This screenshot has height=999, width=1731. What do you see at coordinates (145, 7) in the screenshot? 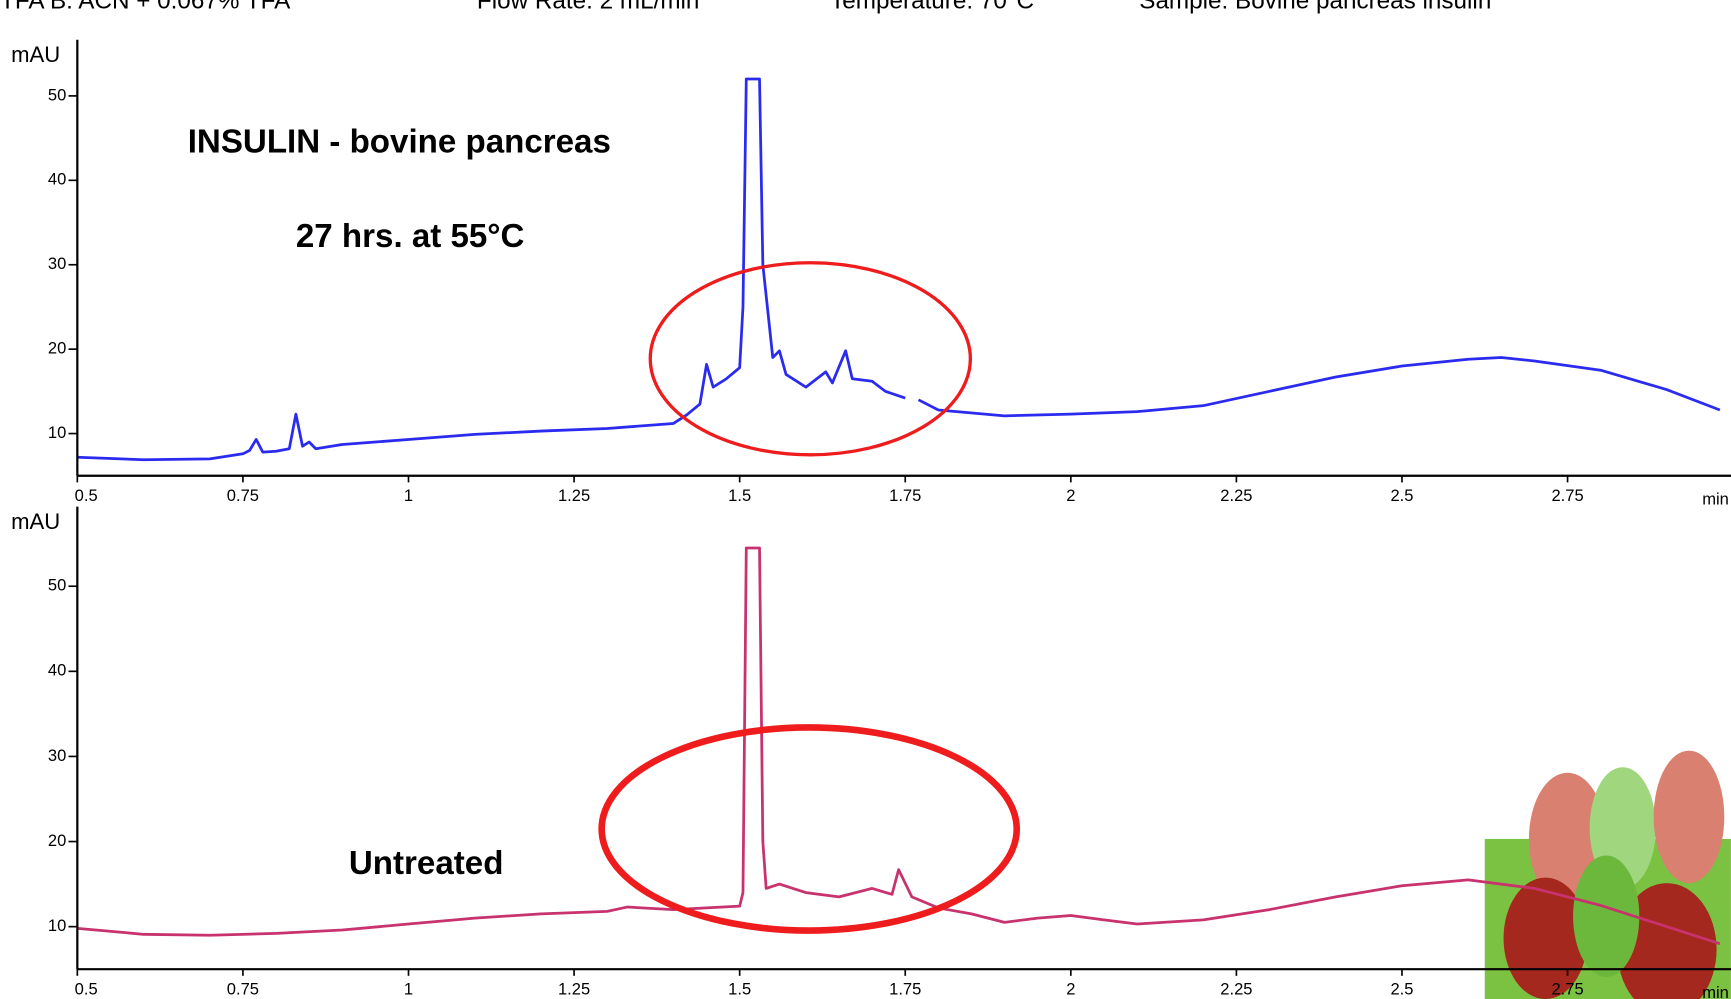
I see `header-text: TFA B: ACN + 0.067% TFA` at bounding box center [145, 7].